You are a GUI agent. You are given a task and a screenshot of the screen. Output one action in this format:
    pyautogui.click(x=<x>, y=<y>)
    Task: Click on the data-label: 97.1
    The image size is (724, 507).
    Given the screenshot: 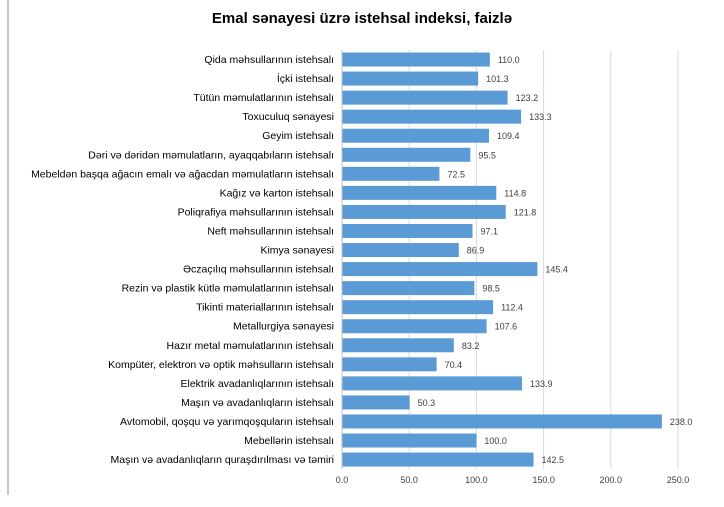 What is the action you would take?
    pyautogui.click(x=490, y=231)
    